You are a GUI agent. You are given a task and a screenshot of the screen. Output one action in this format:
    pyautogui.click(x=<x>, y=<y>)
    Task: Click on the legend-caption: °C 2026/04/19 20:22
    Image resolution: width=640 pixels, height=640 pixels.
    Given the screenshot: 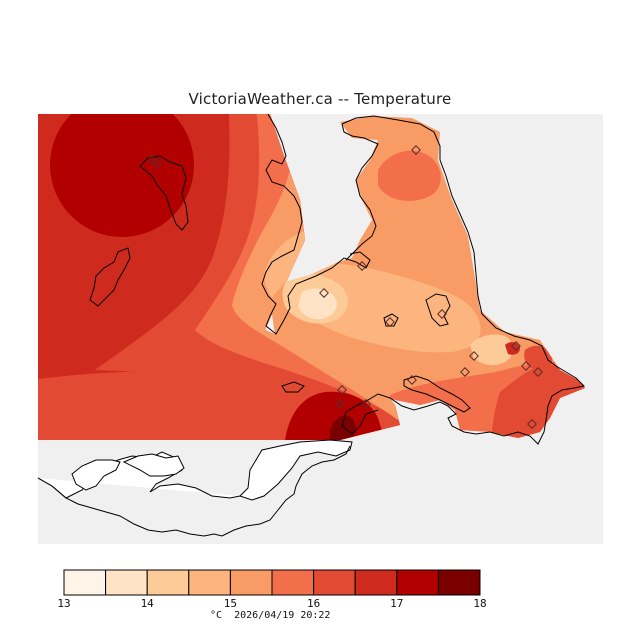 What is the action you would take?
    pyautogui.click(x=270, y=615)
    